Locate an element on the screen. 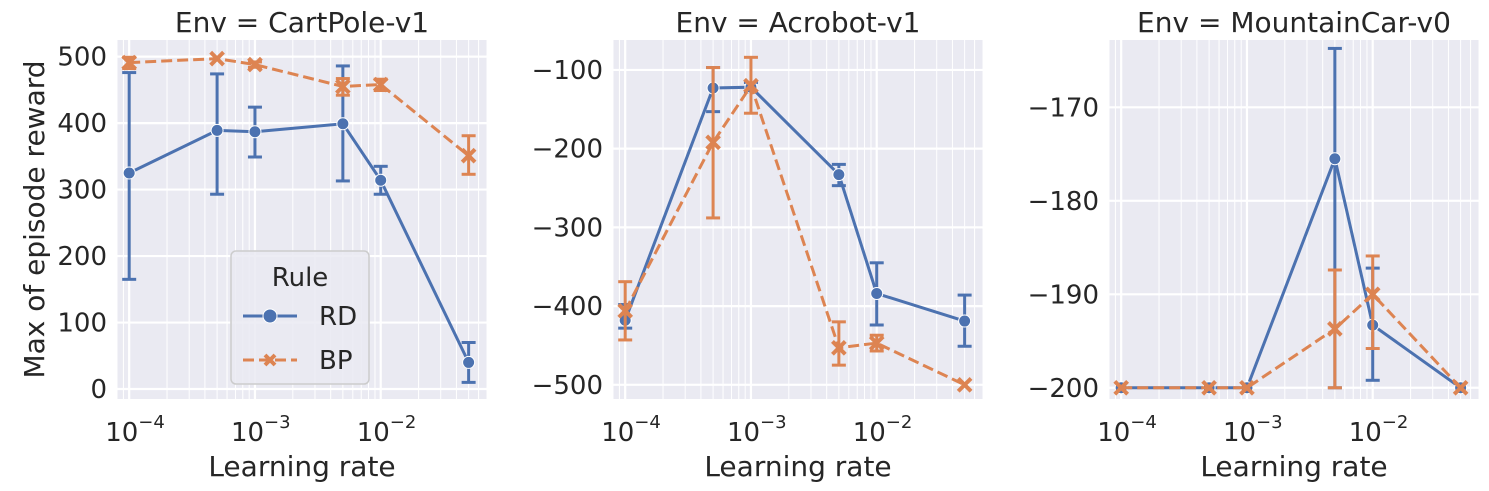  y-tick-label: −500 is located at coordinates (567, 386).